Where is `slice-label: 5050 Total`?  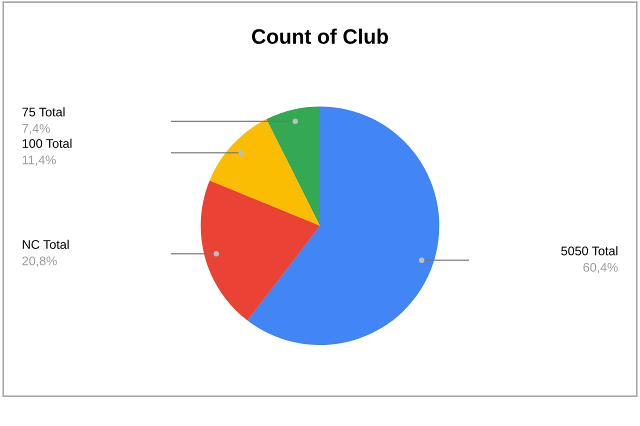 slice-label: 5050 Total is located at coordinates (589, 251).